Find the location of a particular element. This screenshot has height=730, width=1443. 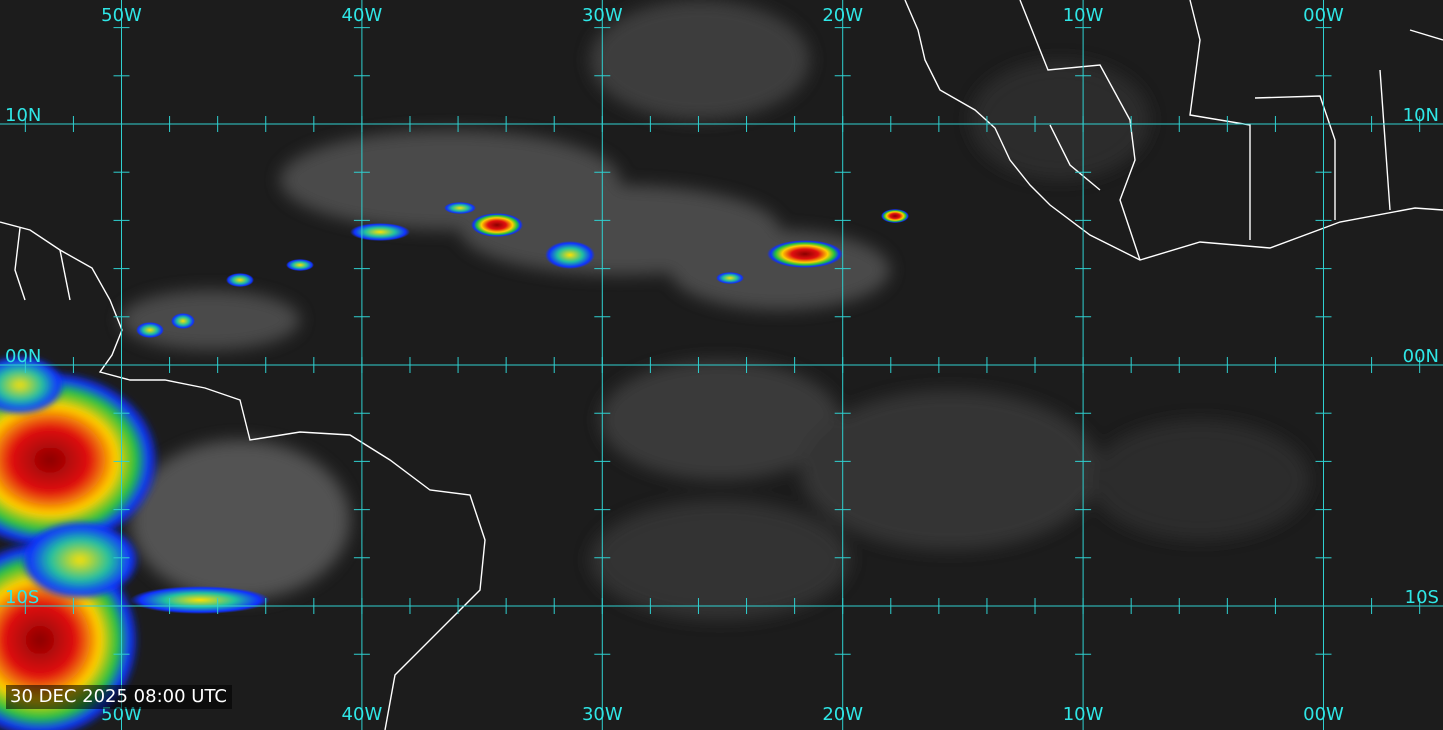

timestamp: 30 DEC 2025 08:00 UTC is located at coordinates (118, 696).